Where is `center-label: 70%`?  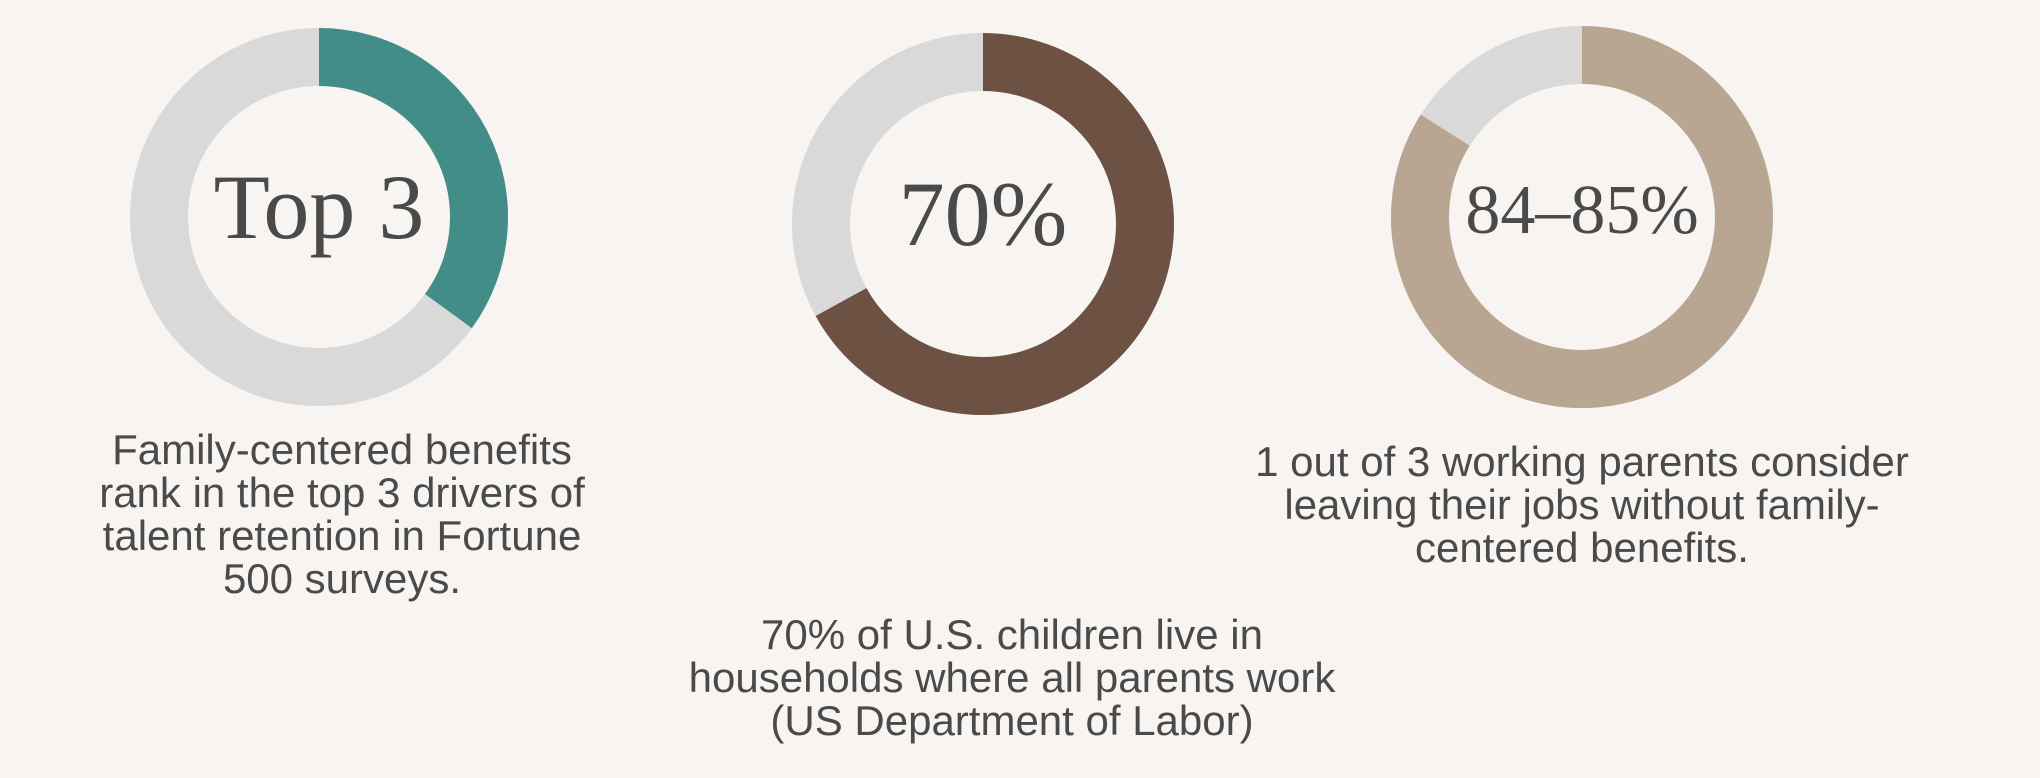 center-label: 70% is located at coordinates (983, 214).